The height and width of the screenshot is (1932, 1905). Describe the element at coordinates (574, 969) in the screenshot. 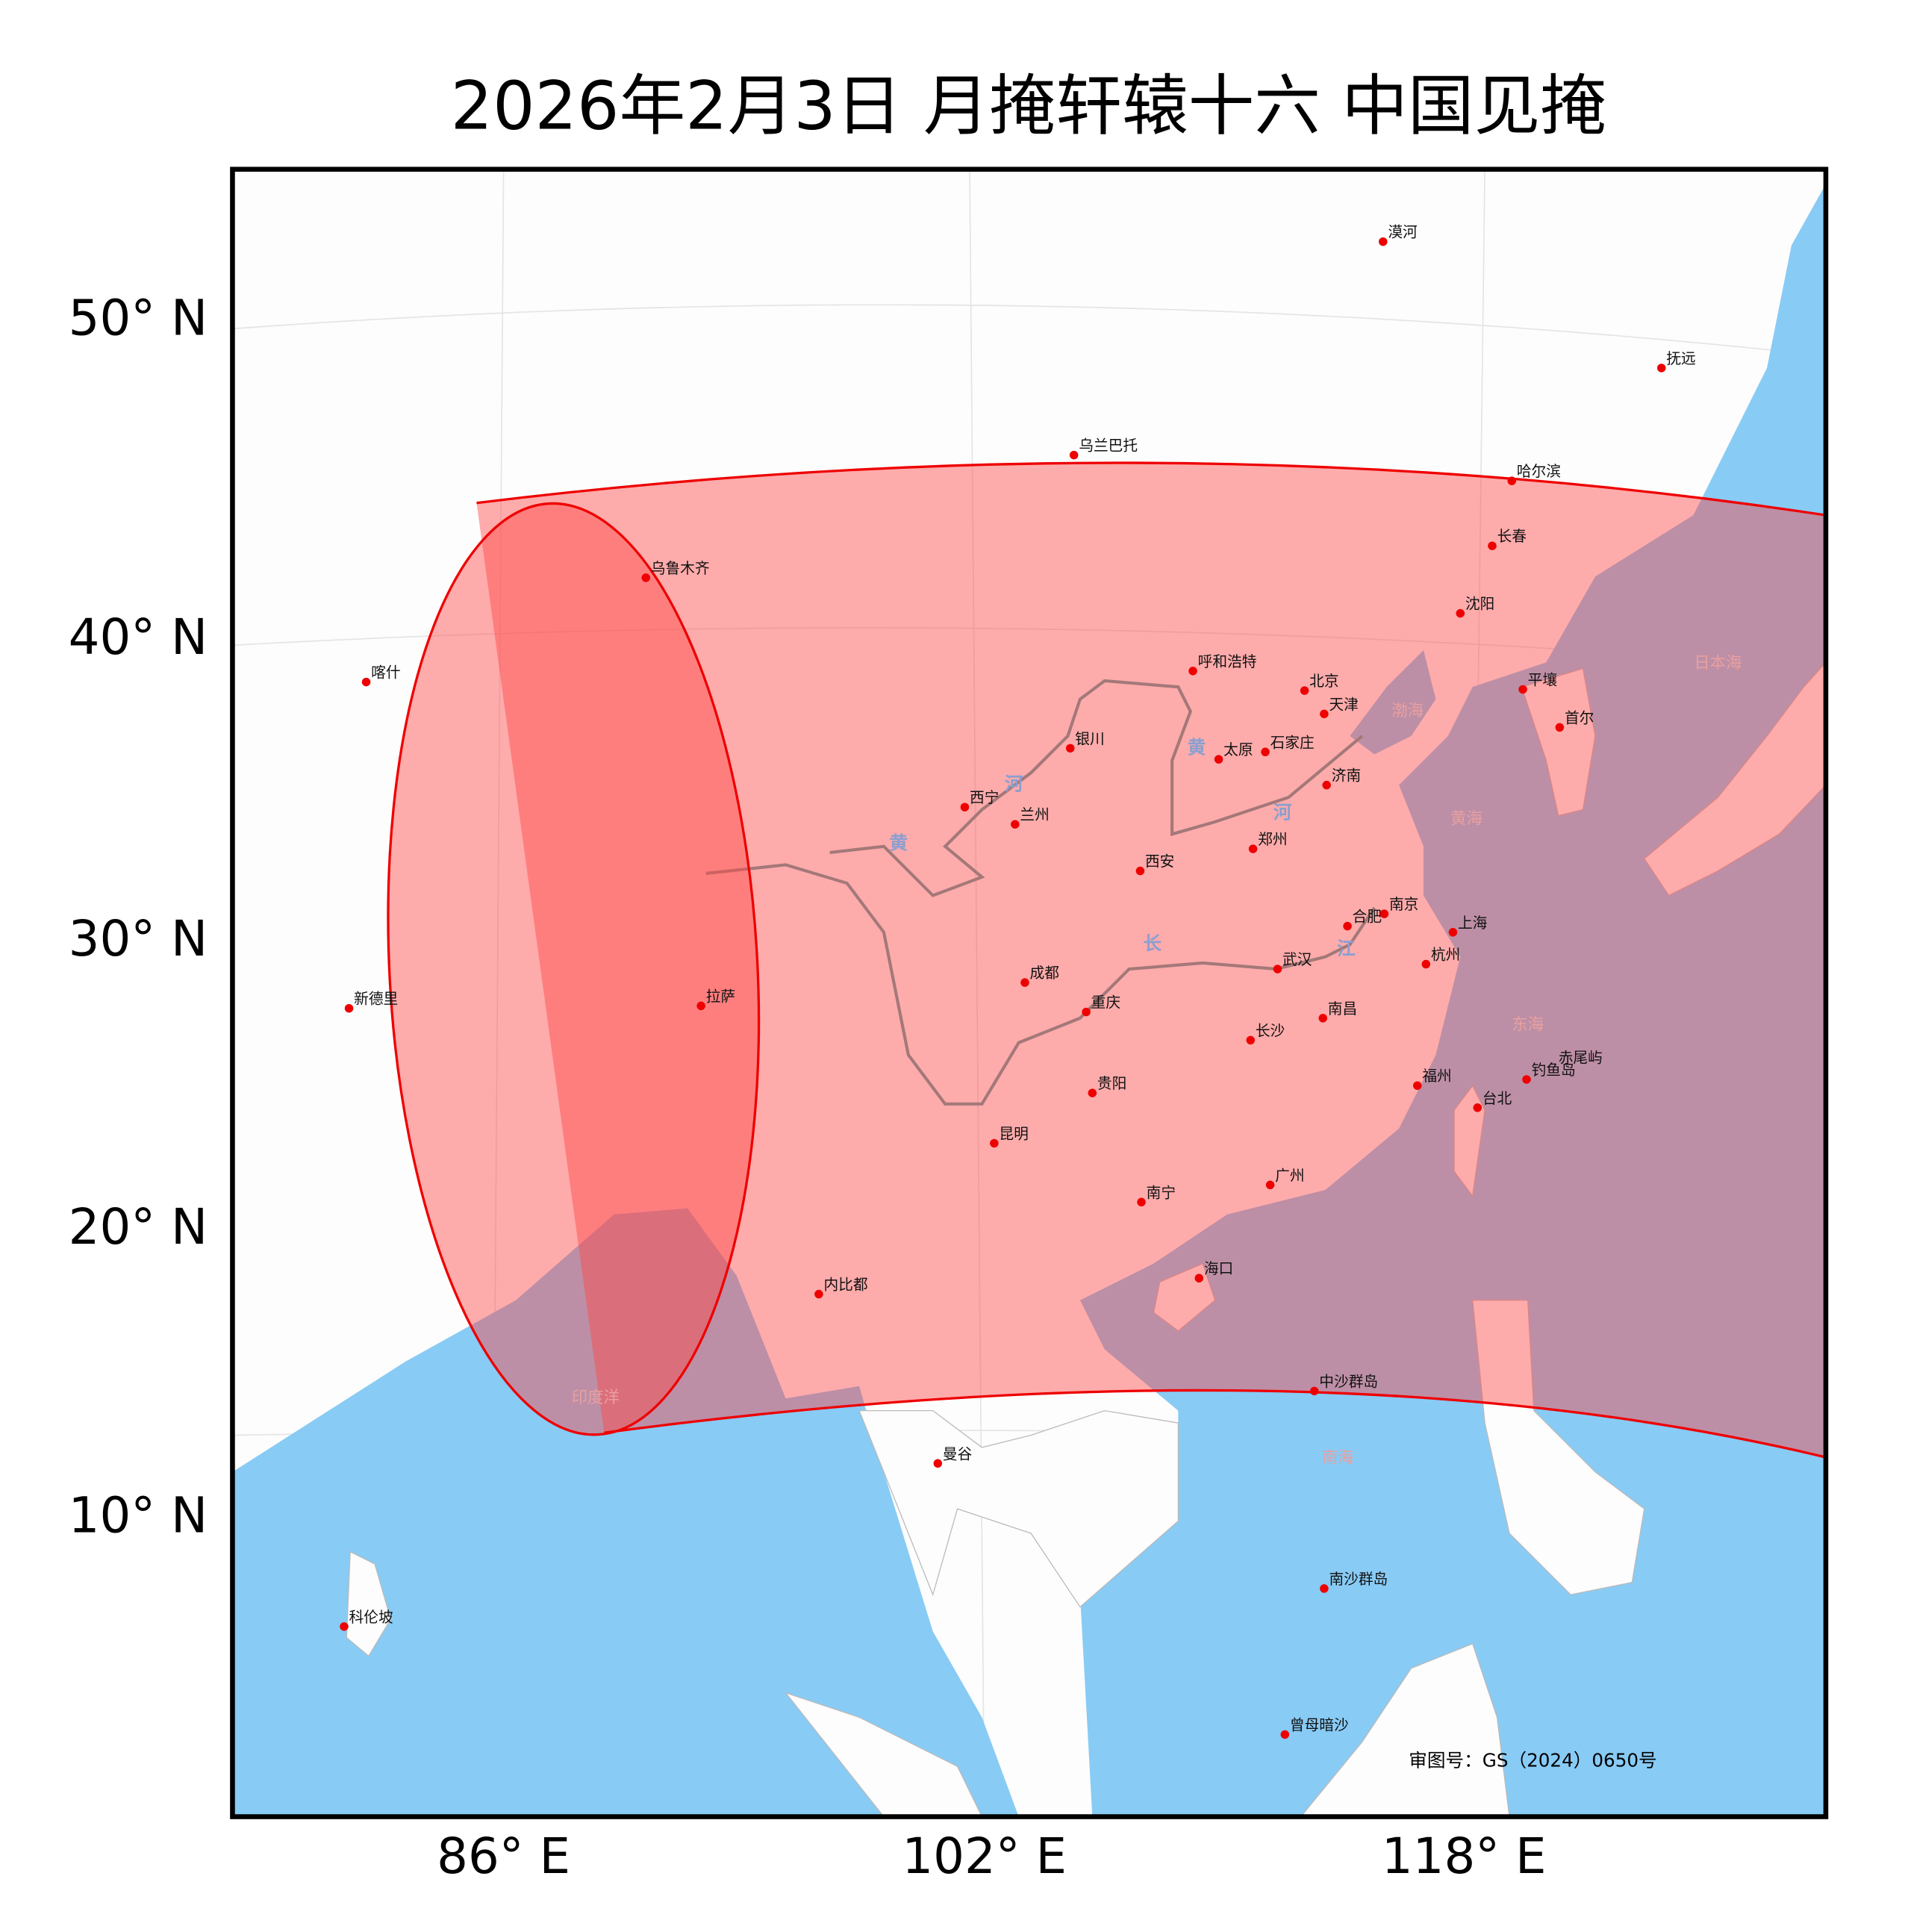

I see `zone-ellipse` at that location.